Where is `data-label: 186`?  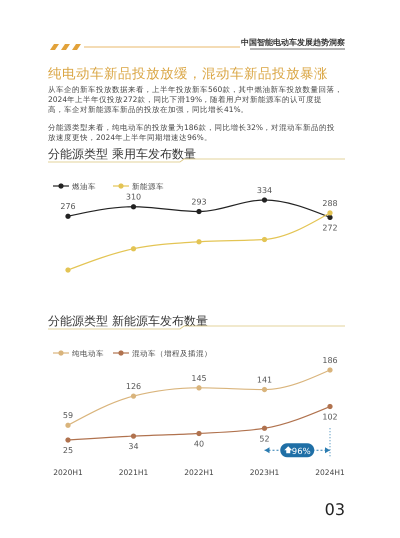
data-label: 186 is located at coordinates (330, 360).